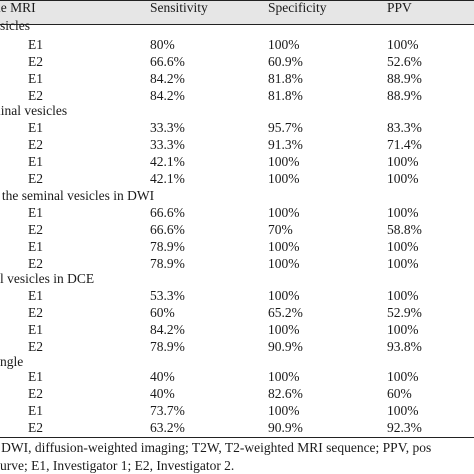 Image resolution: width=474 pixels, height=474 pixels. I want to click on header-col-ppv: PPV, so click(399, 7).